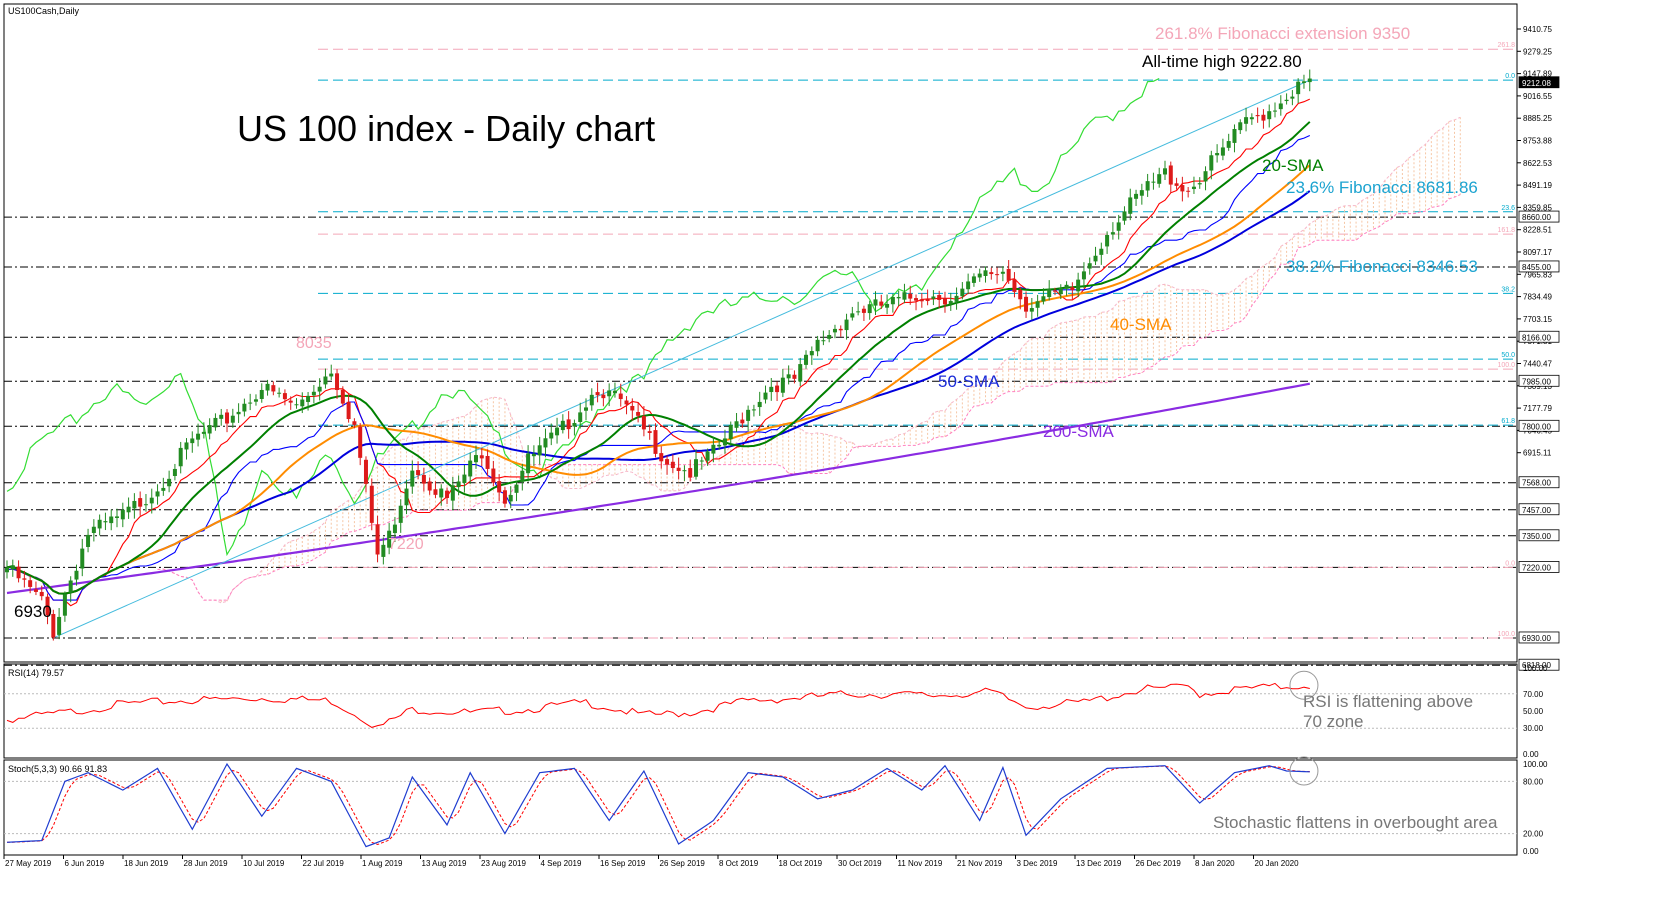 This screenshot has width=1662, height=919. Describe the element at coordinates (1535, 668) in the screenshot. I see `rsi-axis-label: 100.00` at that location.